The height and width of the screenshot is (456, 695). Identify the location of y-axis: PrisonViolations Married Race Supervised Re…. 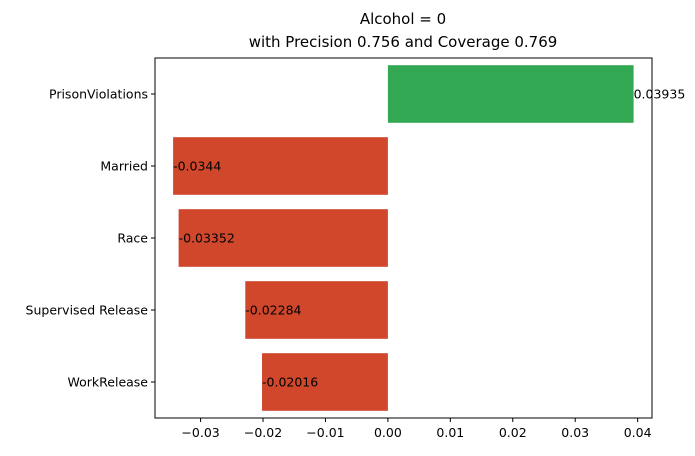
(90, 238).